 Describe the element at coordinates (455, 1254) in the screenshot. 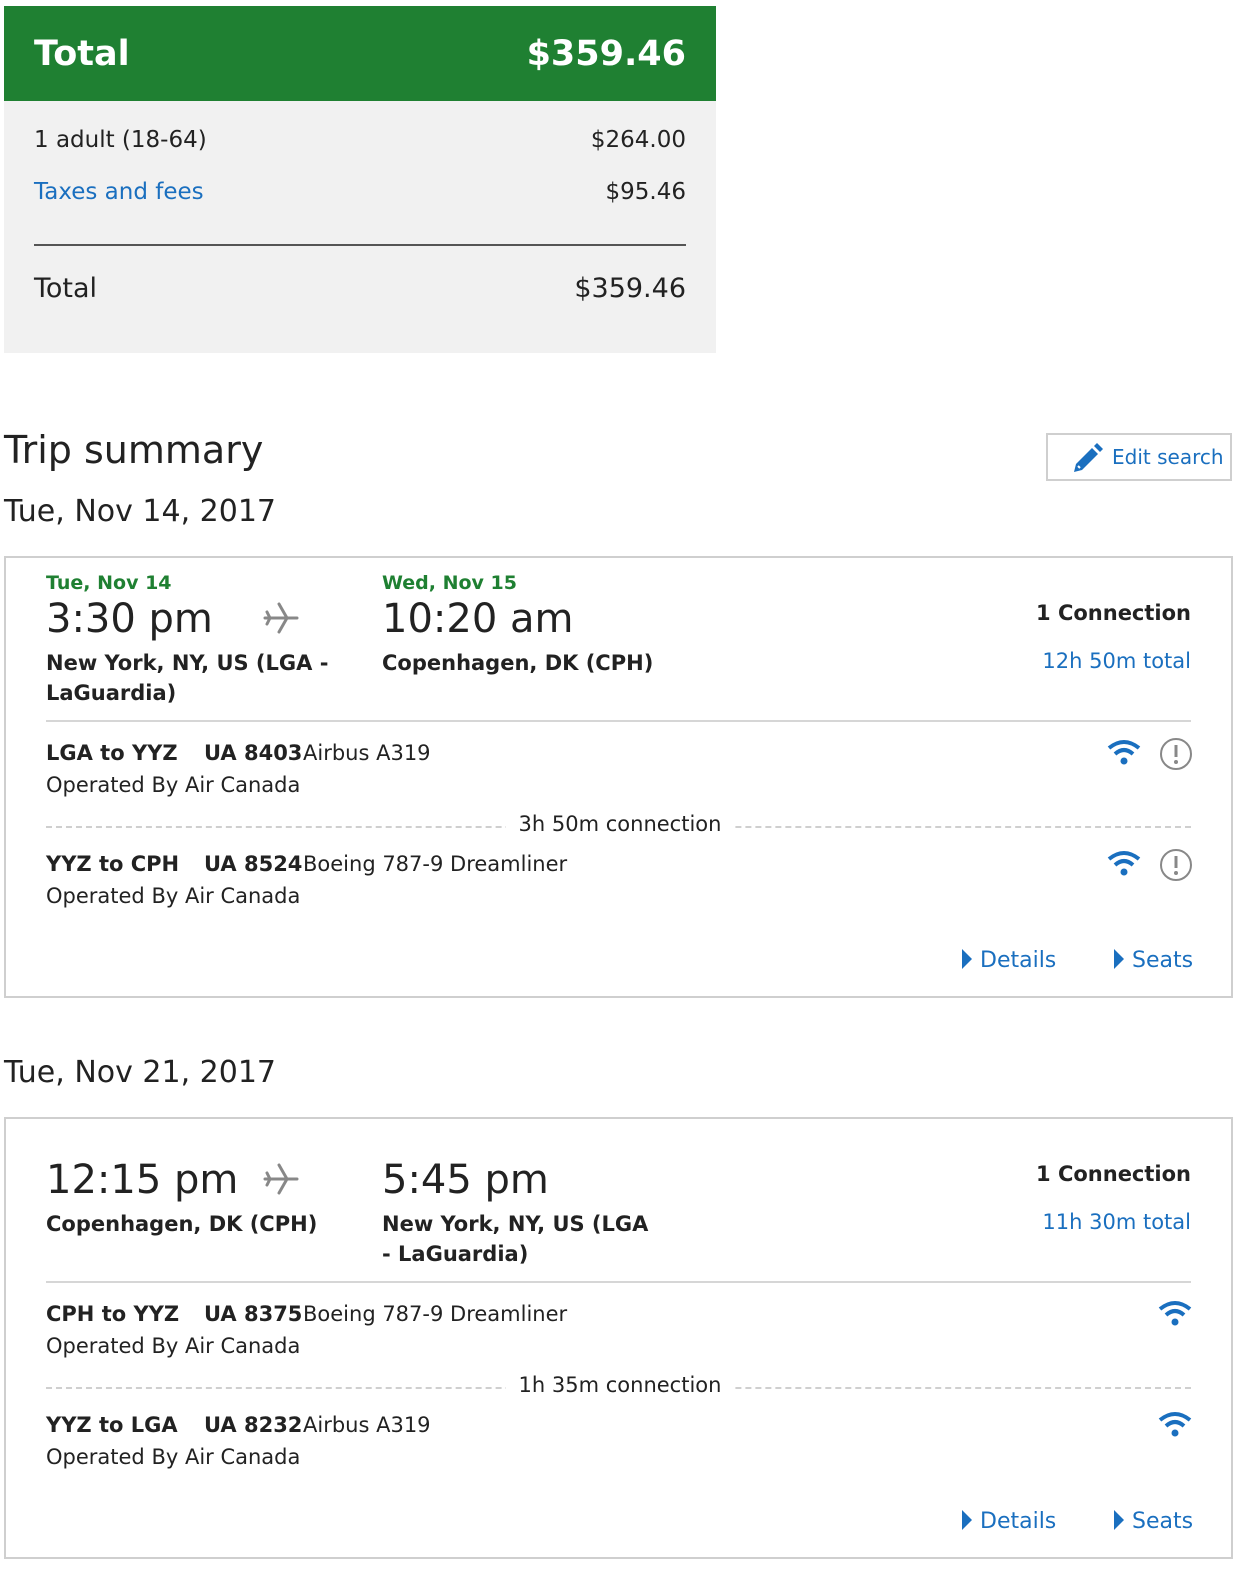

I see `arrive-city-line: - LaGuardia)` at that location.